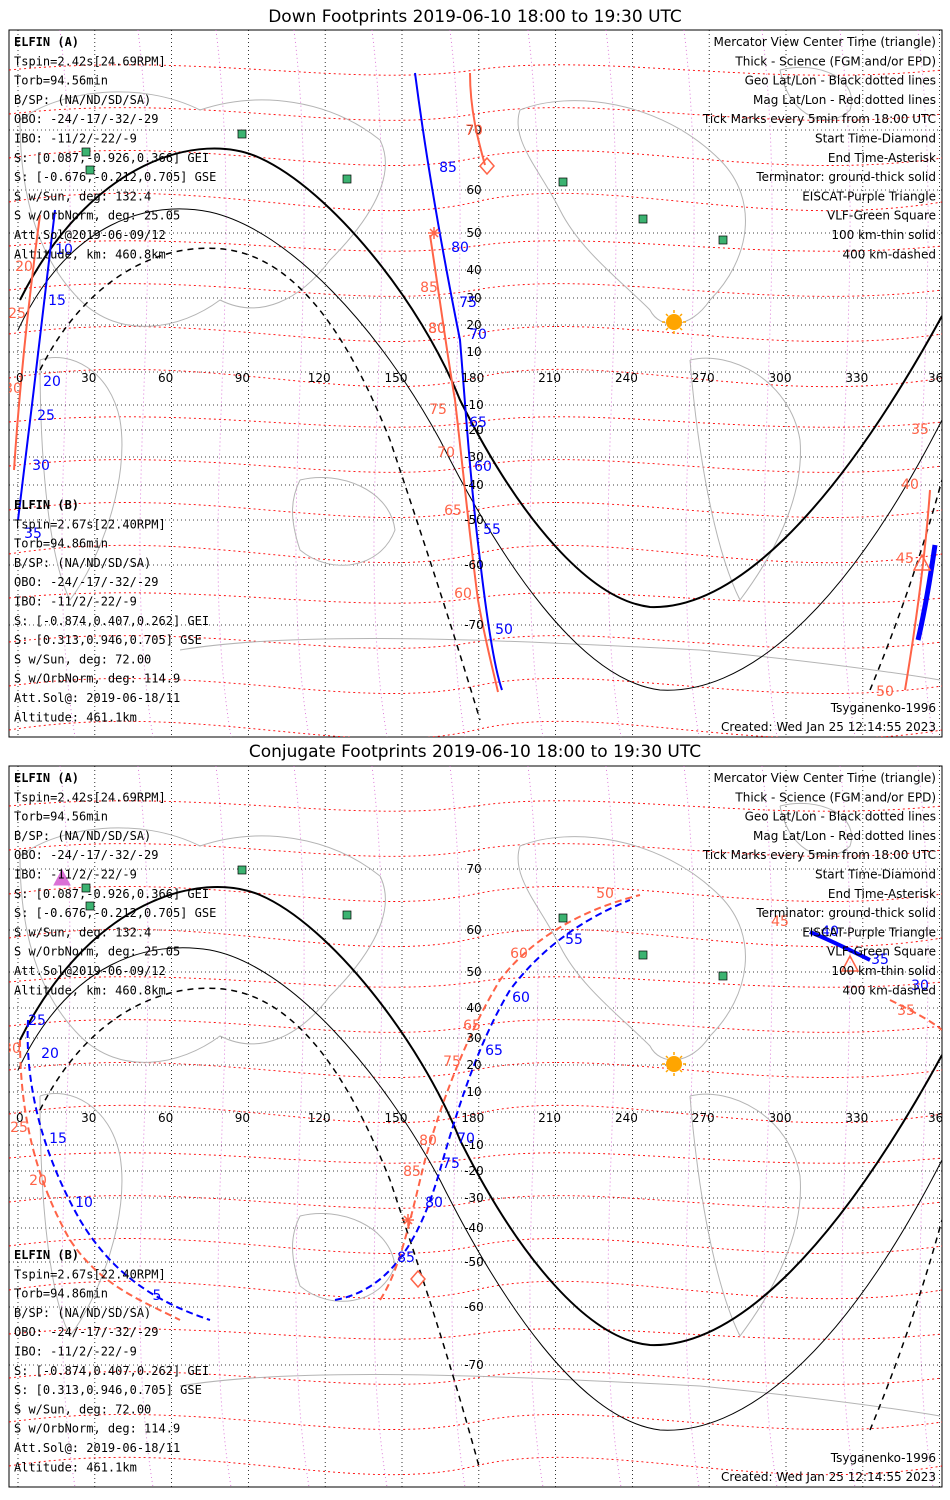  I want to click on elfin-b-tick-label: 50, so click(885, 692).